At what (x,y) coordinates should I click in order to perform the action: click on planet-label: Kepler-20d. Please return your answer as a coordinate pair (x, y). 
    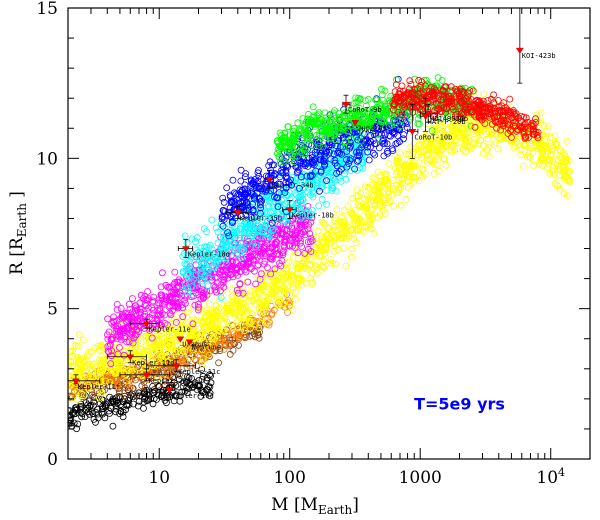
    Looking at the image, I should click on (170, 381).